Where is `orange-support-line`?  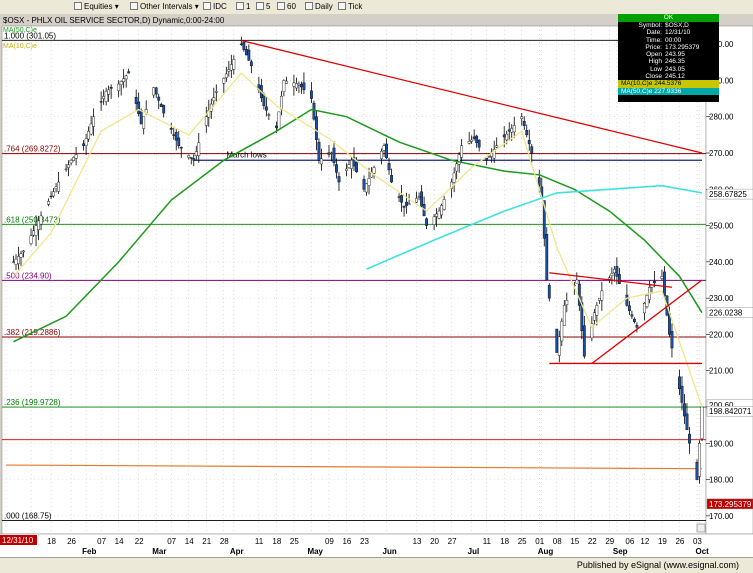
orange-support-line is located at coordinates (354, 467).